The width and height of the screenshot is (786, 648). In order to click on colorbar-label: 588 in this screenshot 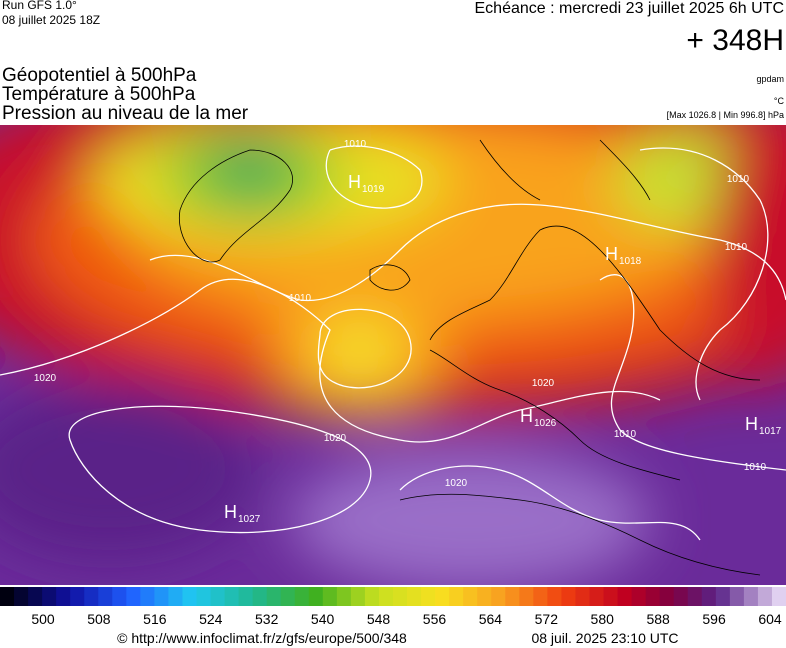, I will do `click(658, 619)`.